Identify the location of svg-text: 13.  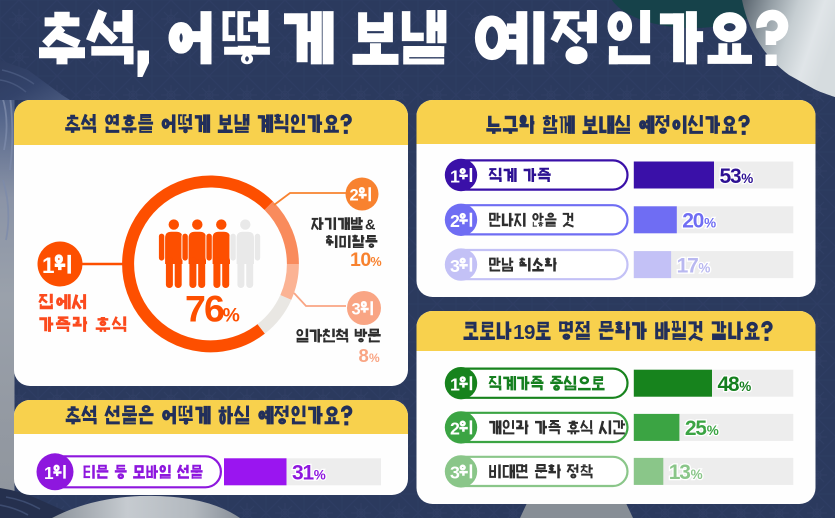
(679, 472).